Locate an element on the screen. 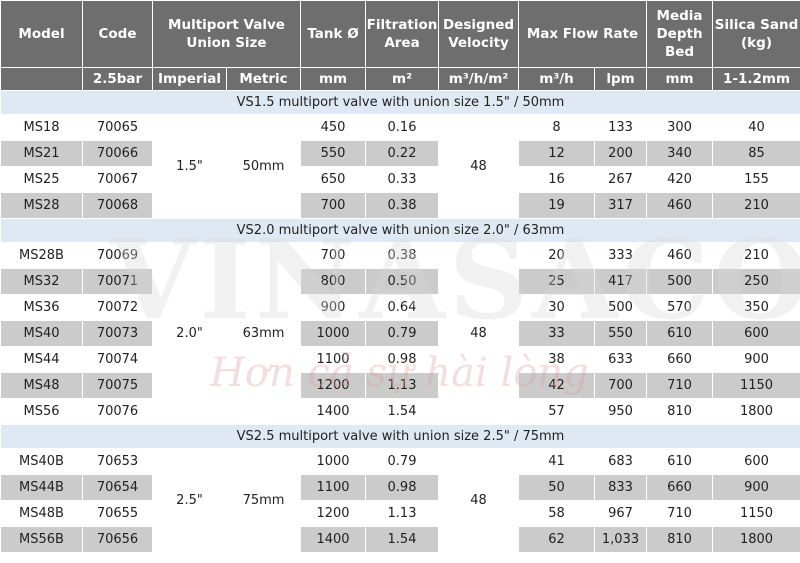 The height and width of the screenshot is (563, 800). data-row: MS36 70072 900 0.64 30 500 570 350 is located at coordinates (400, 307).